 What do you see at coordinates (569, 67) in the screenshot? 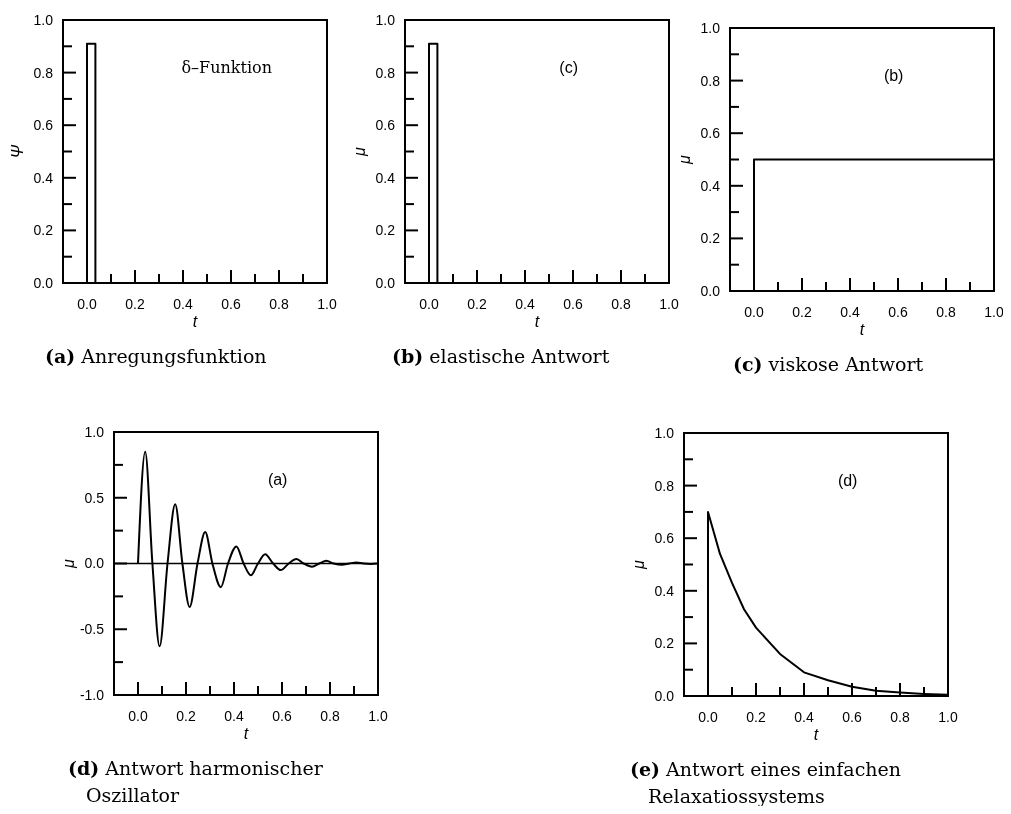
I see `annotation: (c)` at bounding box center [569, 67].